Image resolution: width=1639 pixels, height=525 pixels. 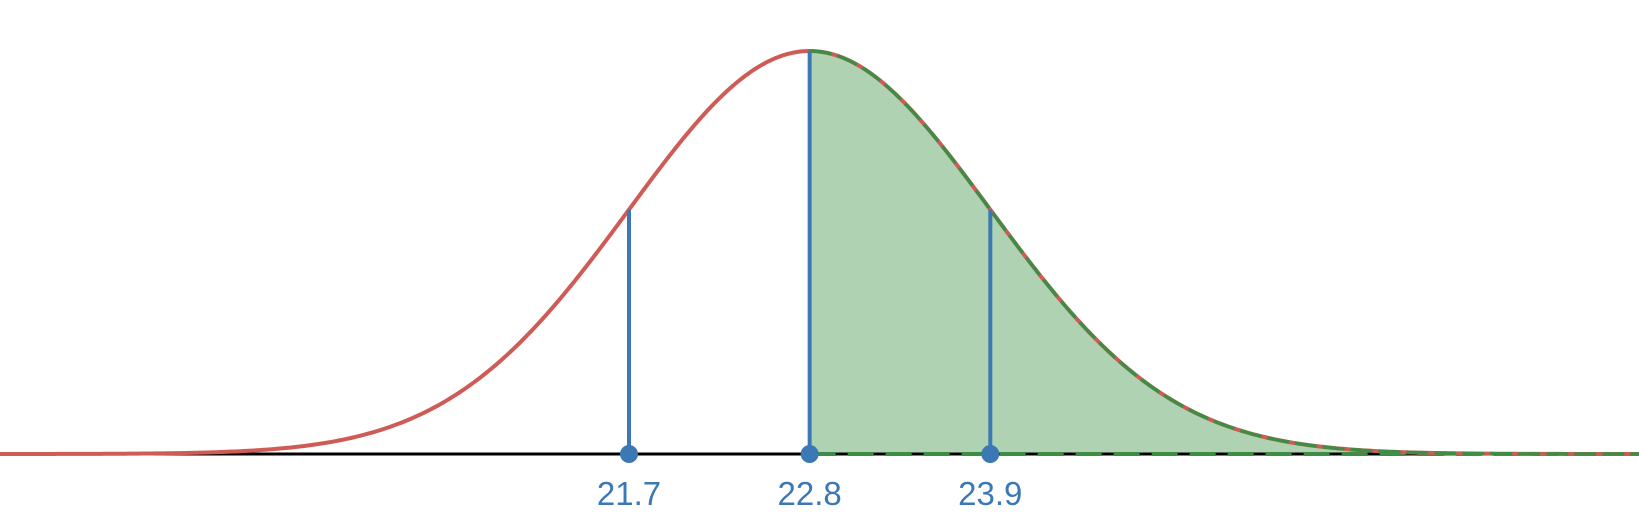 What do you see at coordinates (810, 493) in the screenshot?
I see `marker-label-1: 22.8` at bounding box center [810, 493].